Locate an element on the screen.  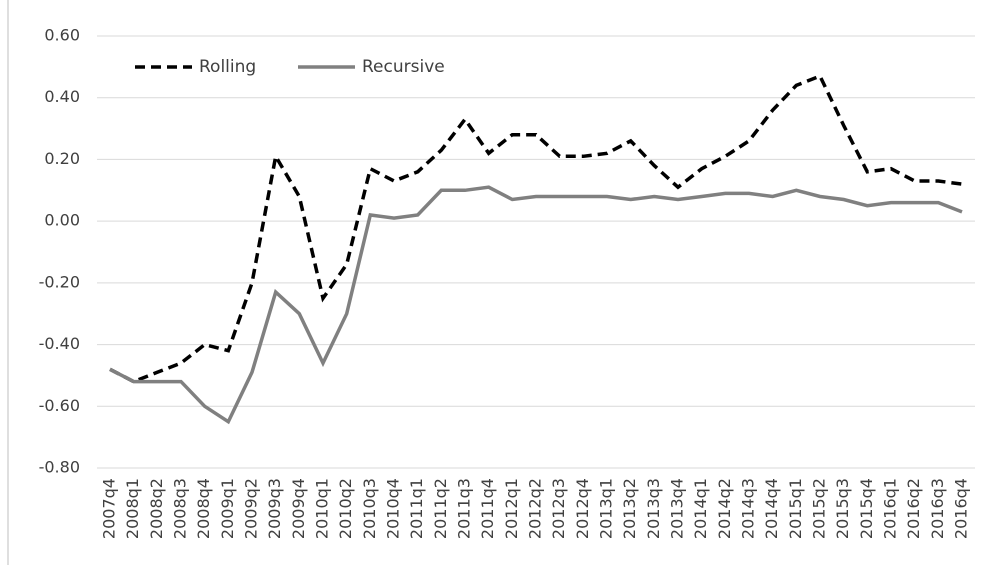
x-tick-label: 2015q4 is located at coordinates (866, 508).